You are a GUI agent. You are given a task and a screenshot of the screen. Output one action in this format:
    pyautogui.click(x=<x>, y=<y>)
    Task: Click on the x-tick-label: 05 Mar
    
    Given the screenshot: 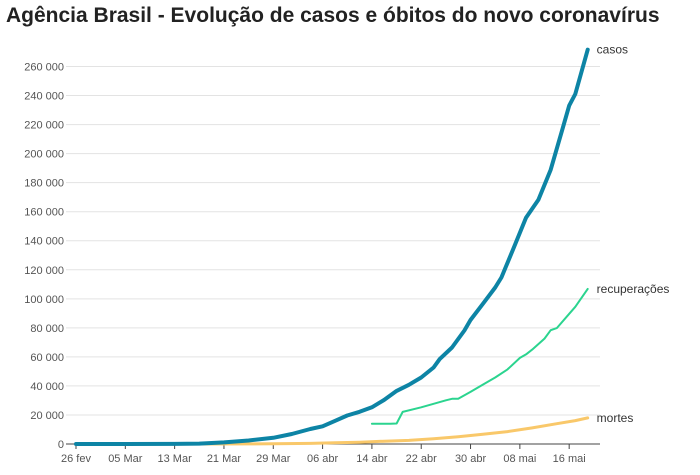 What is the action you would take?
    pyautogui.click(x=125, y=459)
    